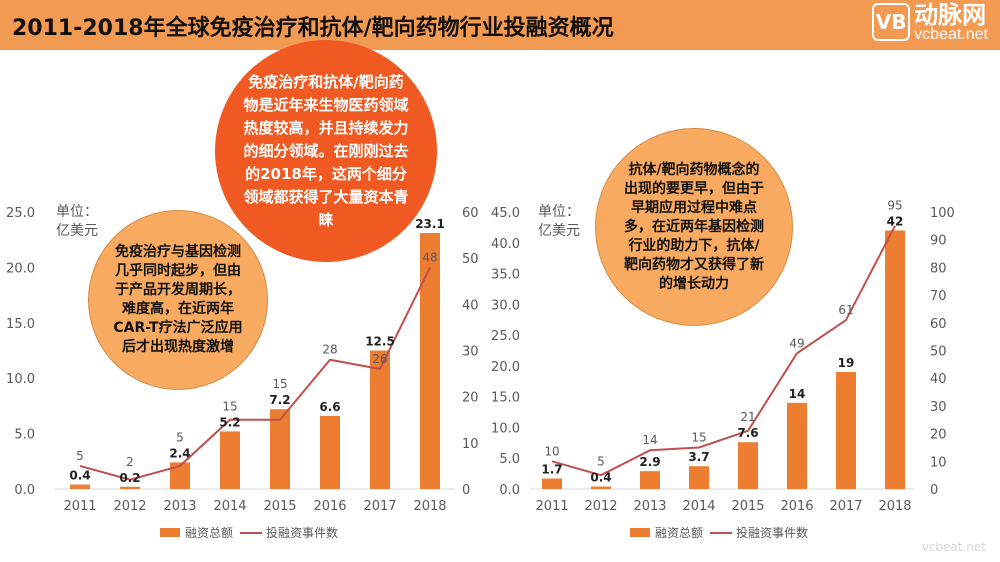 This screenshot has width=1000, height=562. I want to click on unit-label-right: 单位：亿美元, so click(559, 221).